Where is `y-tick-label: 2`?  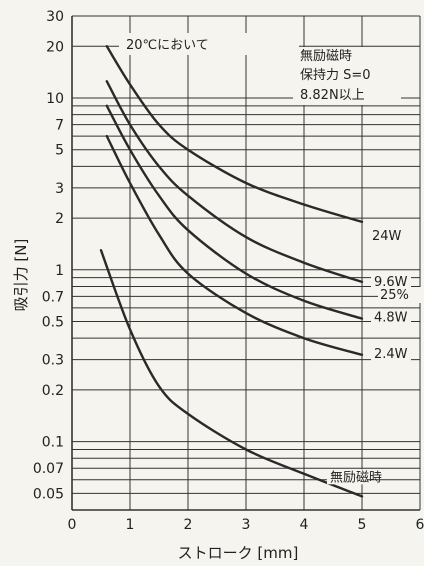
y-tick-label: 2 is located at coordinates (59, 219).